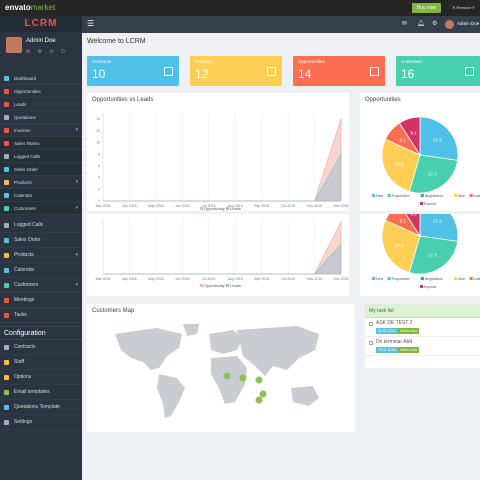 Image resolution: width=480 pixels, height=480 pixels. I want to click on sidebar-item-sales-teams: Sales Teams, so click(41, 143).